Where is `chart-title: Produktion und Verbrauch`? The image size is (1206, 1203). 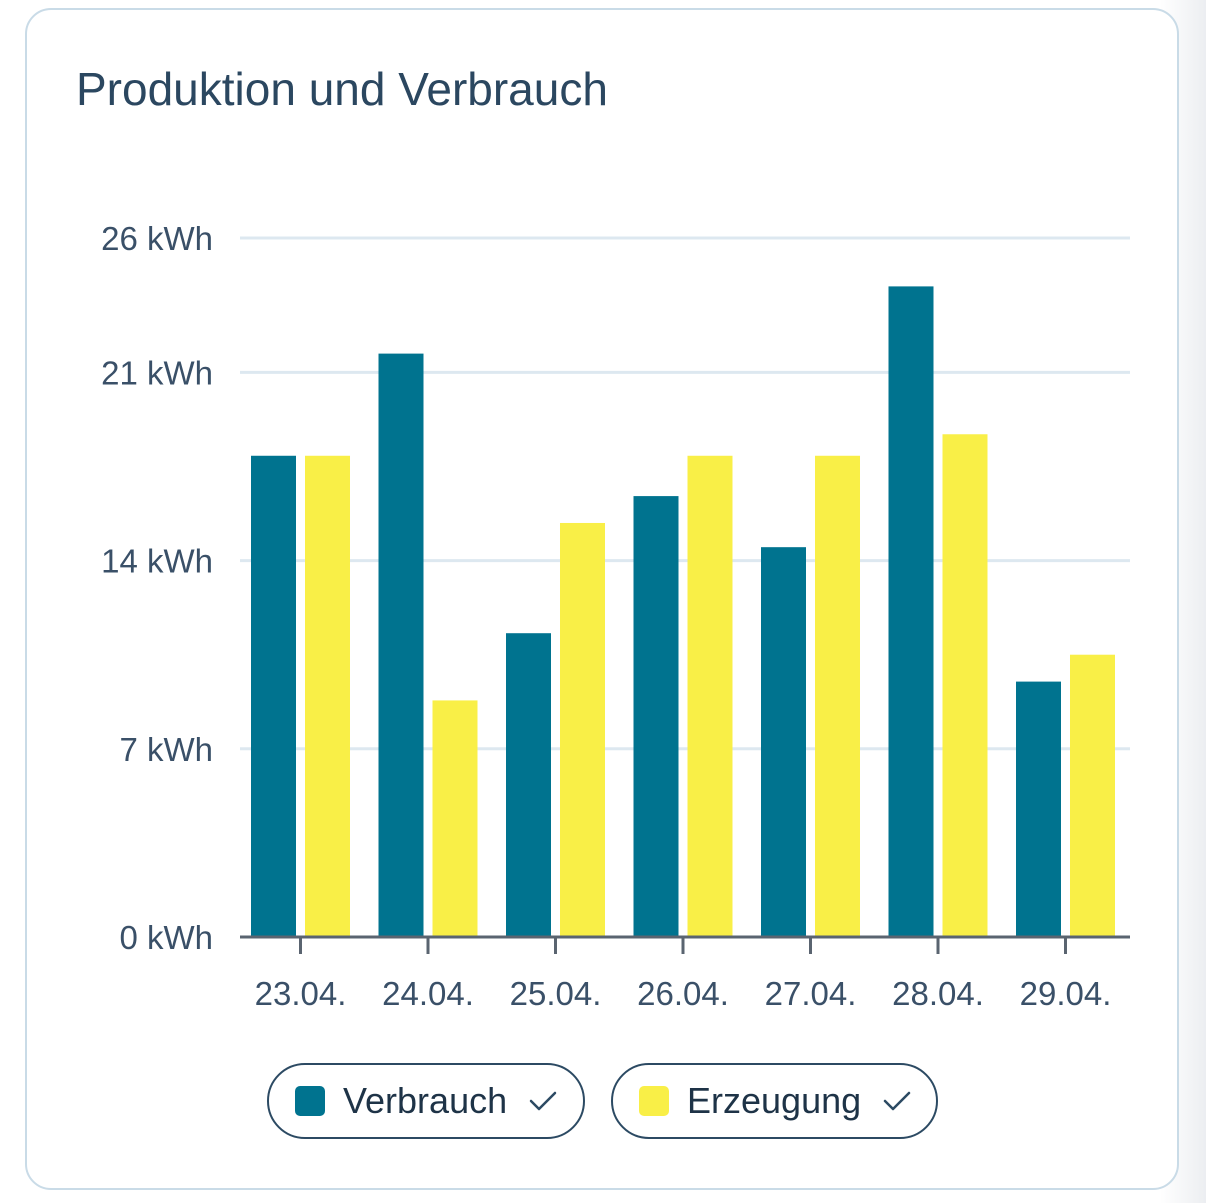
chart-title: Produktion und Verbrauch is located at coordinates (342, 89).